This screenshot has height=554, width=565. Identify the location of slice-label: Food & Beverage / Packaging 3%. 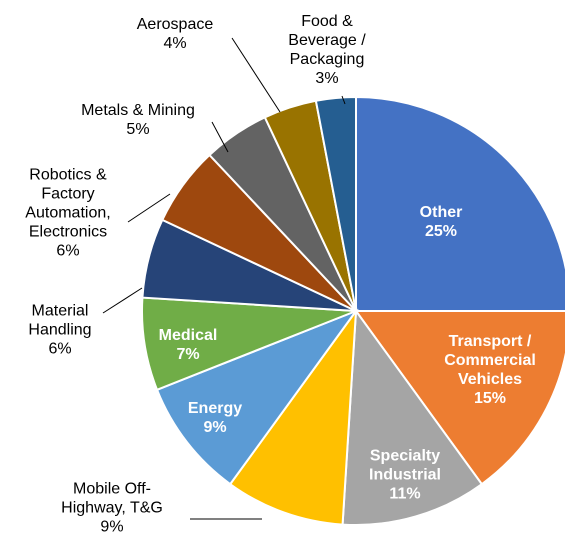
(326, 50).